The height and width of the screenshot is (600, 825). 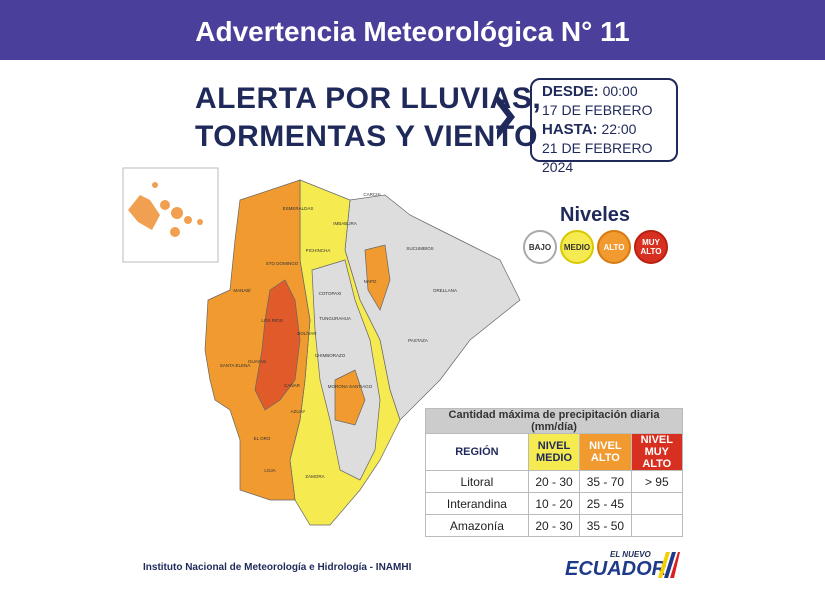 What do you see at coordinates (477, 481) in the screenshot?
I see `table-cell: Litoral` at bounding box center [477, 481].